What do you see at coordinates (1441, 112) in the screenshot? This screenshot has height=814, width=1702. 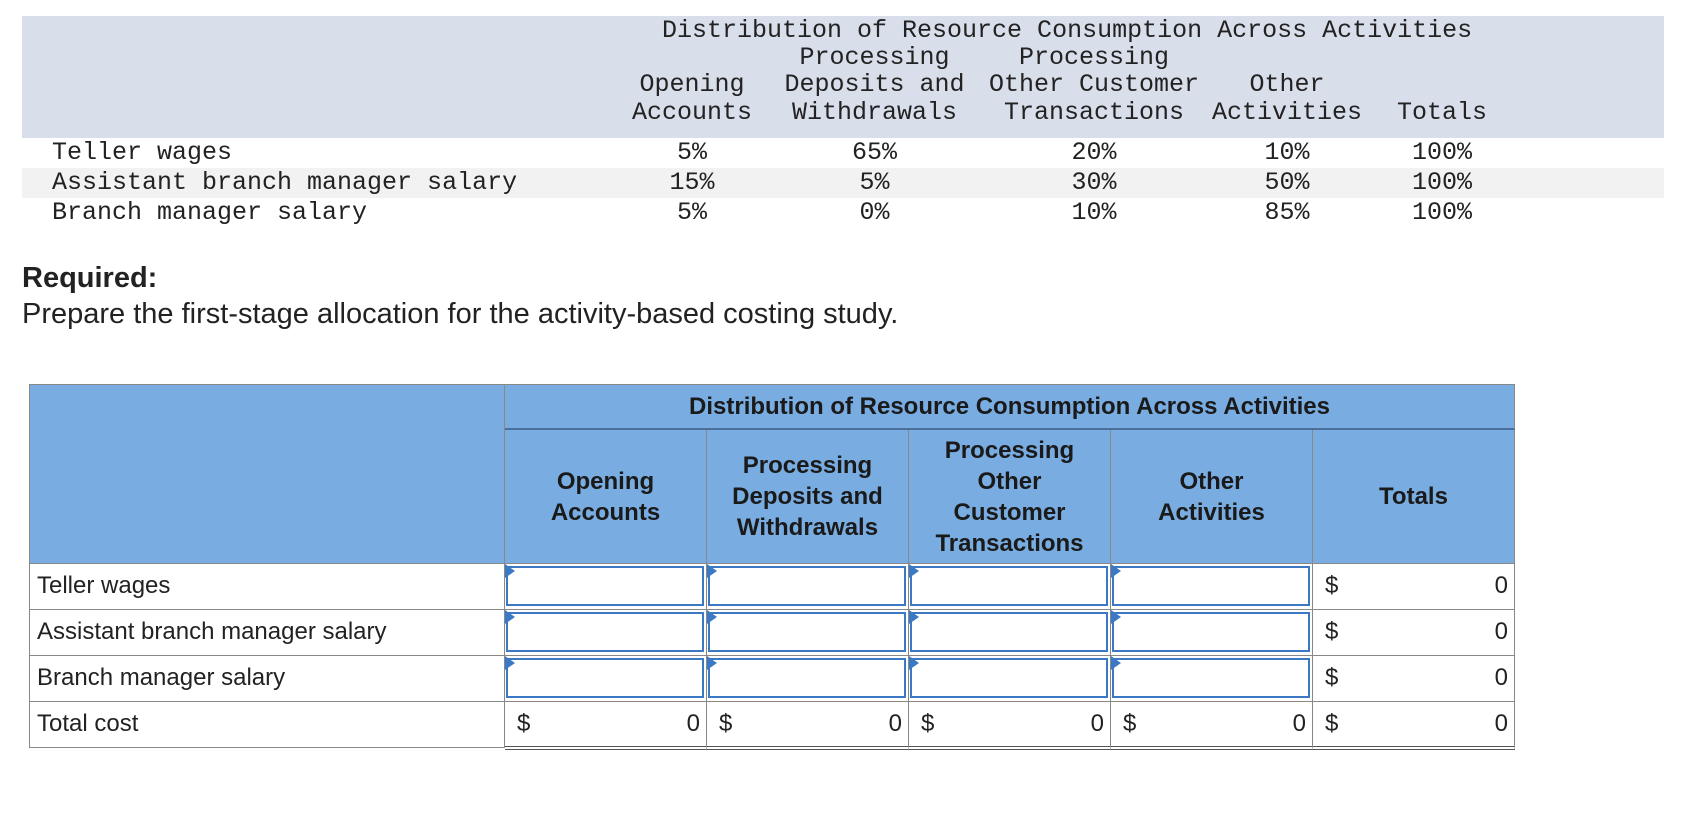 I see `given-col-header-line: Totals` at bounding box center [1441, 112].